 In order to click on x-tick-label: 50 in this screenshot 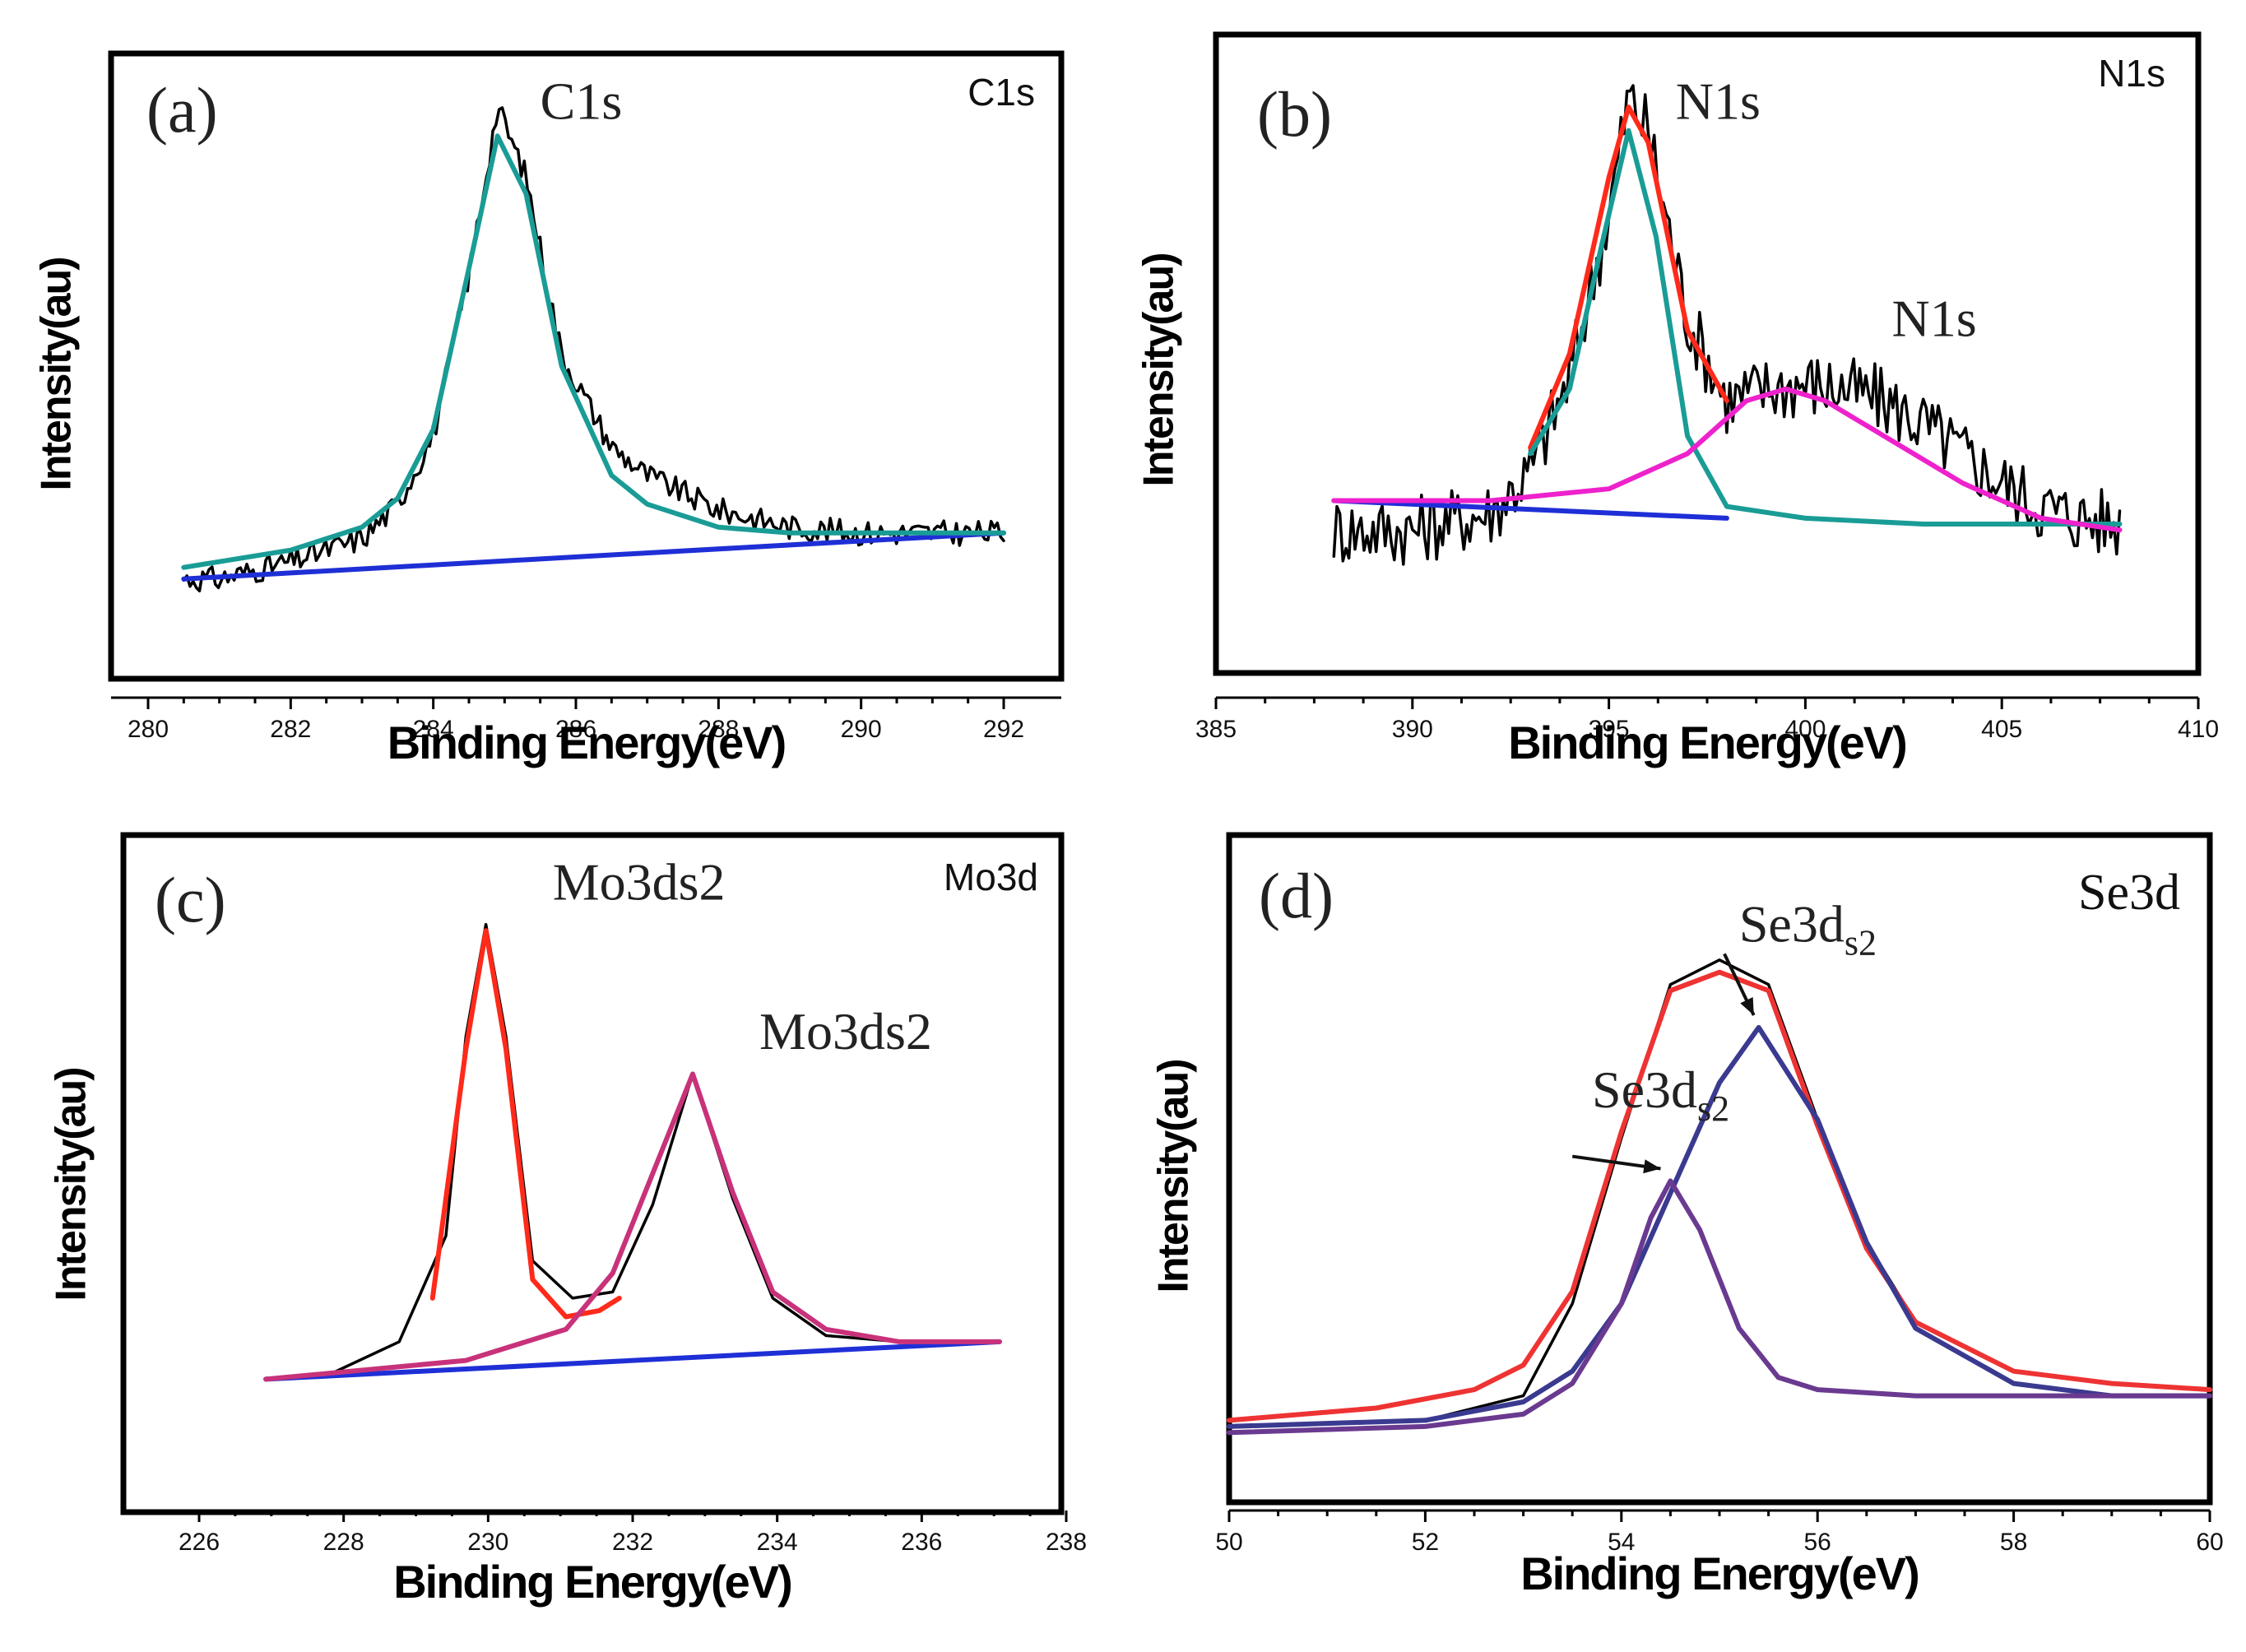, I will do `click(1228, 1543)`.